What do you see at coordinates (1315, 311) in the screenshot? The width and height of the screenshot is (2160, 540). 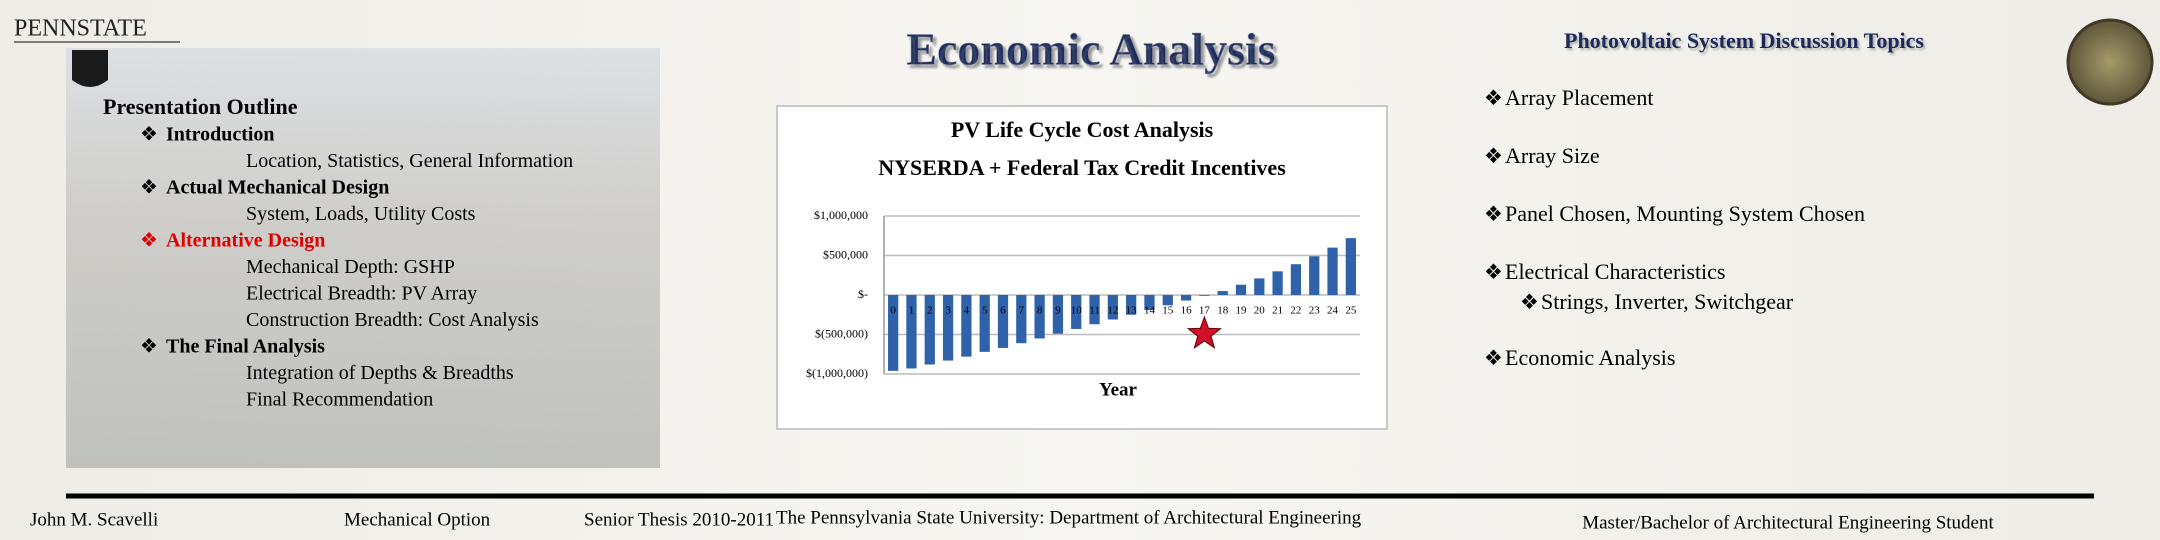 I see `x-tick-label: 23` at bounding box center [1315, 311].